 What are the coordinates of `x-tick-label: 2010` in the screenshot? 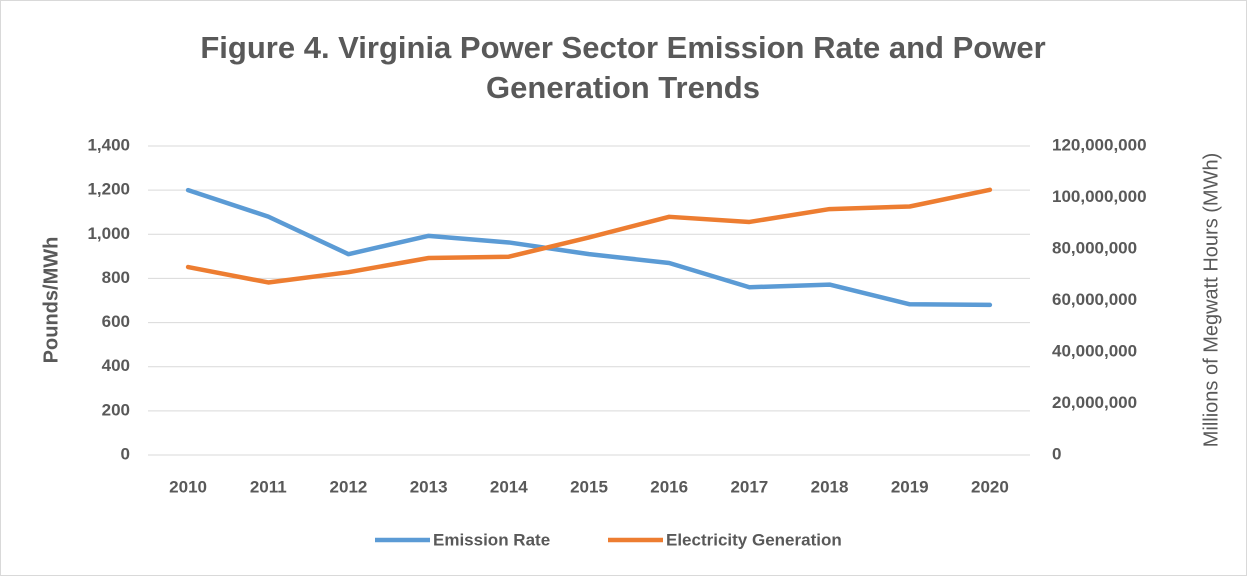 It's located at (188, 486).